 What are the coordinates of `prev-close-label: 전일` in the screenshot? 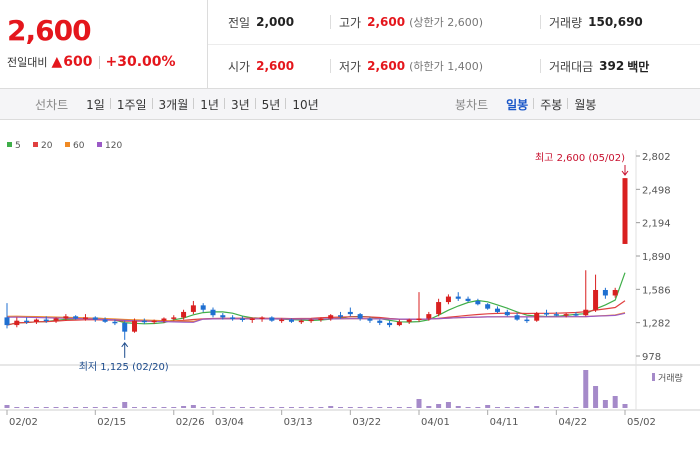 It's located at (239, 22).